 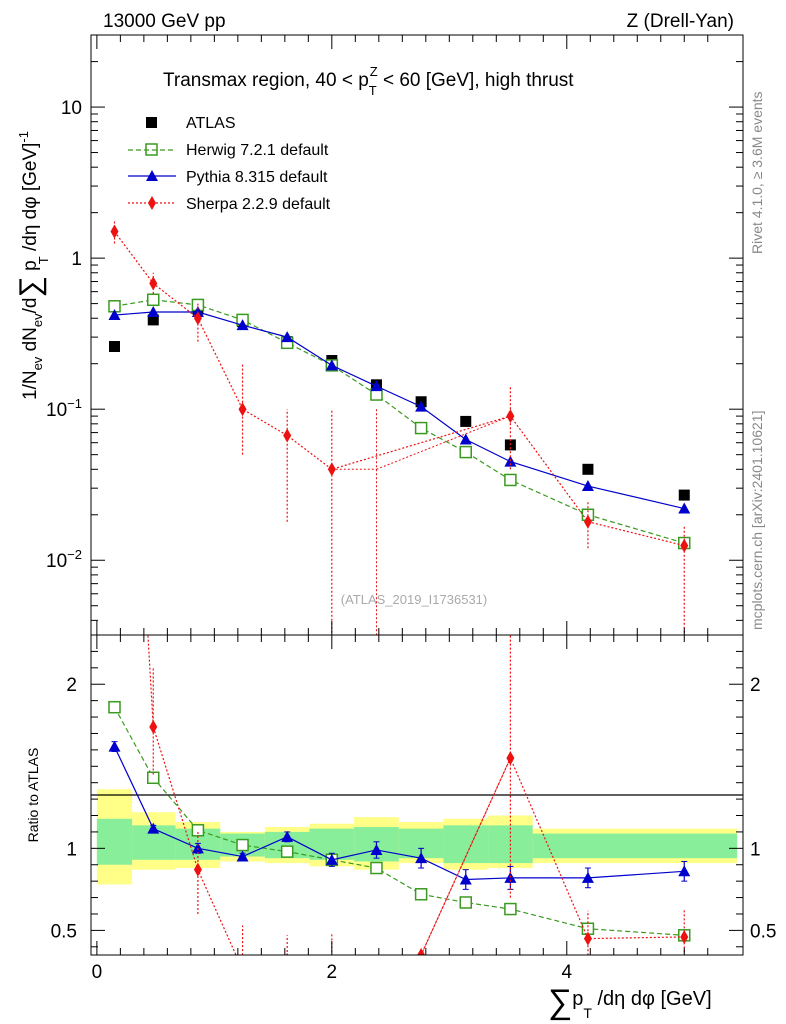 I want to click on legend-label-sherpa: Sherpa 2.2.9 default, so click(x=258, y=204).